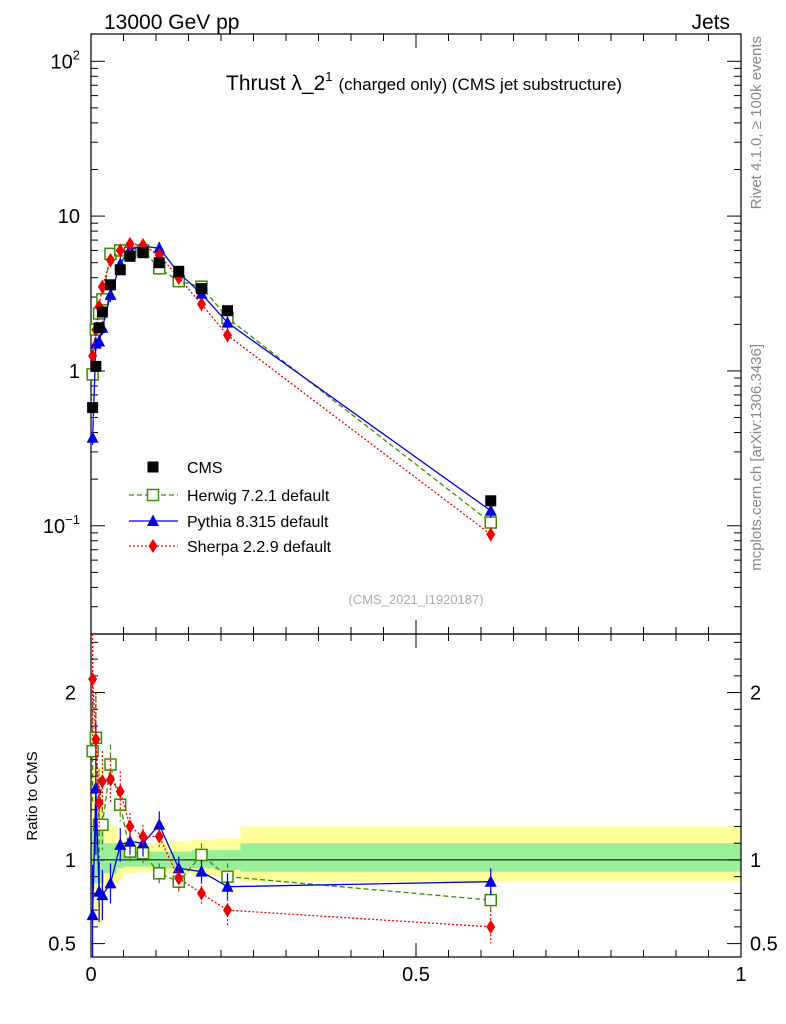  Describe the element at coordinates (710, 22) in the screenshot. I see `category-label: Jets` at that location.